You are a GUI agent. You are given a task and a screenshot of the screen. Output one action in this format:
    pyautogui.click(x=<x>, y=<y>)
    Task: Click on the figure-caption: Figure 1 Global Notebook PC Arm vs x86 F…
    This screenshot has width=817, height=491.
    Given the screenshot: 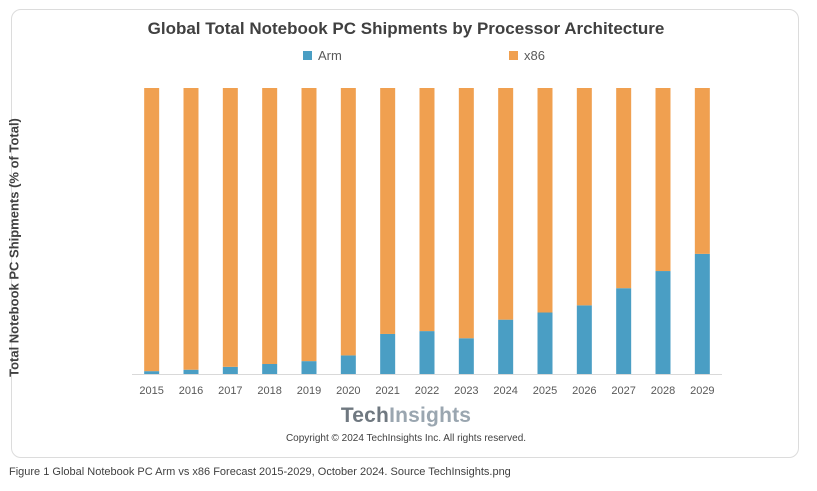 What is the action you would take?
    pyautogui.click(x=260, y=472)
    